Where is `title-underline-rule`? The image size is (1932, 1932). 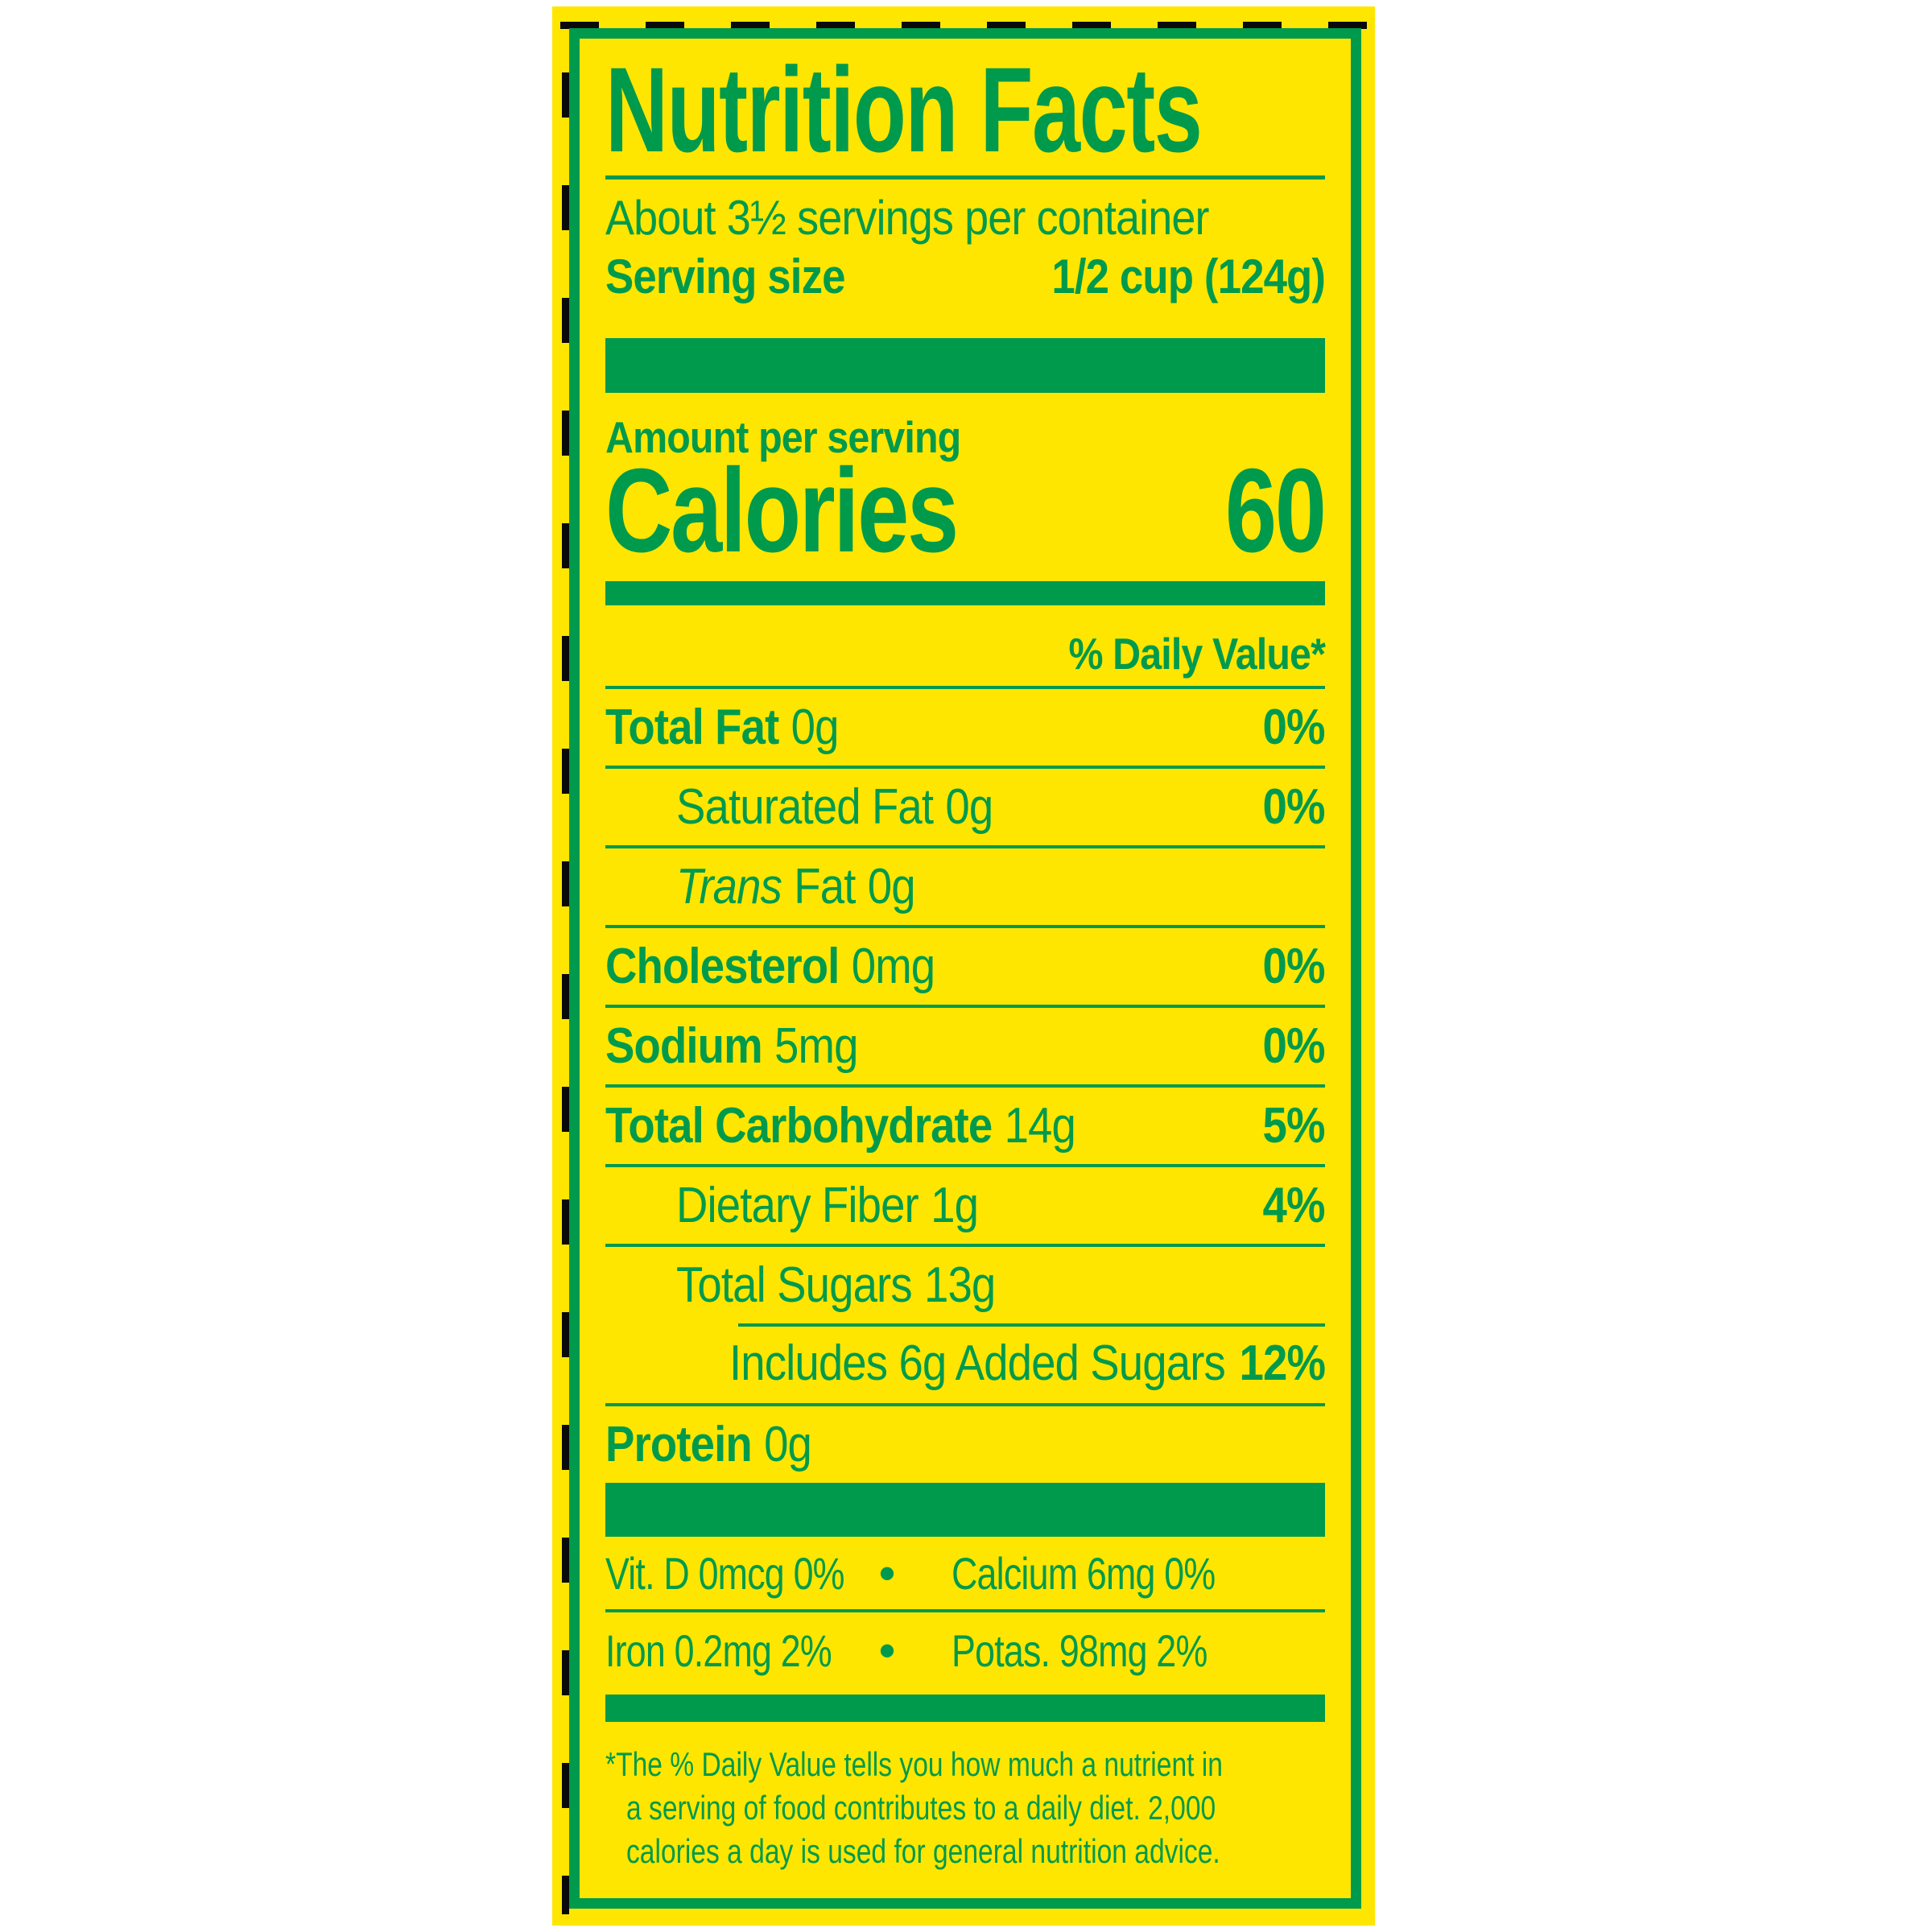
title-underline-rule is located at coordinates (965, 177).